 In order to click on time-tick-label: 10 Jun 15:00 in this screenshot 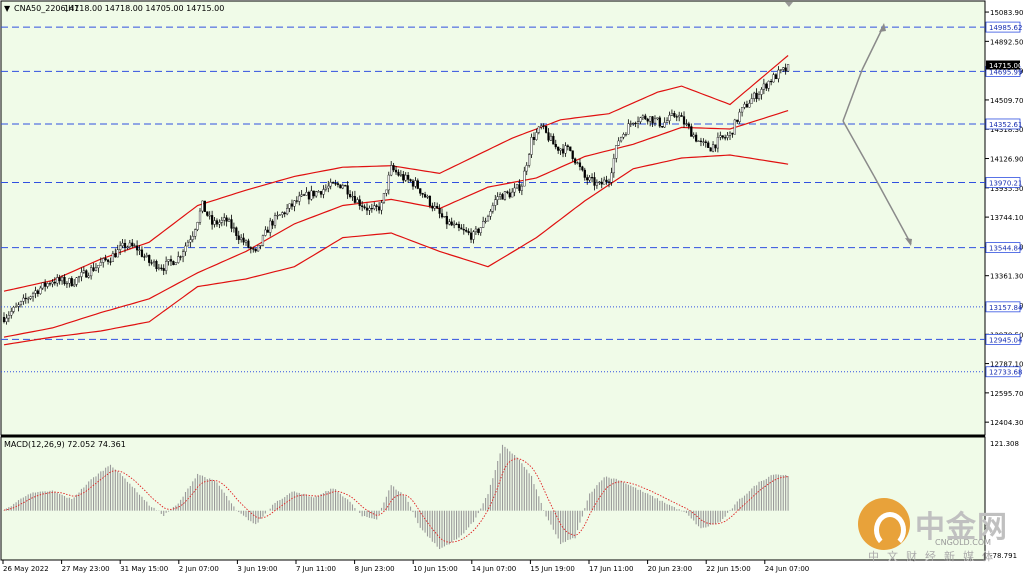, I will do `click(435, 569)`.